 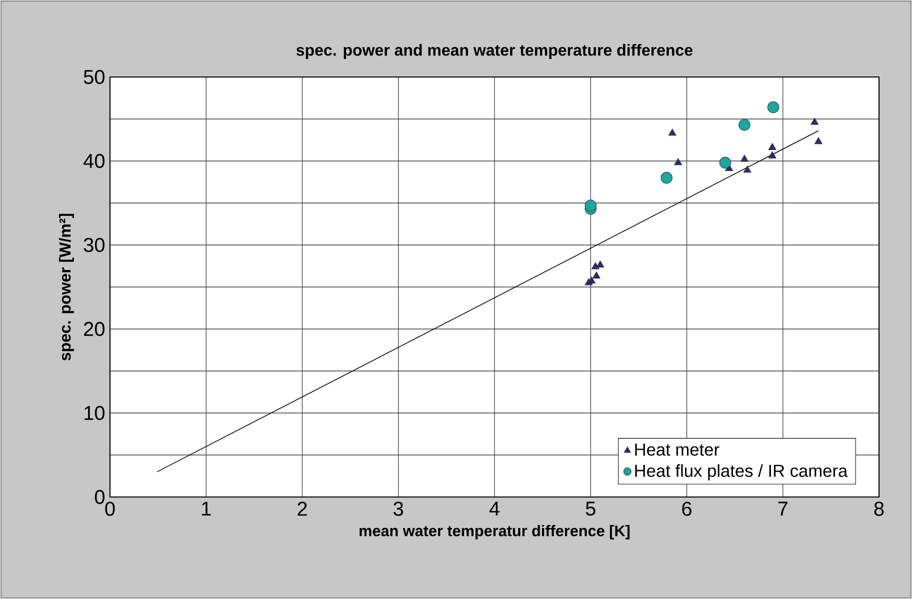 I want to click on x-tick-label: 6, so click(x=687, y=509).